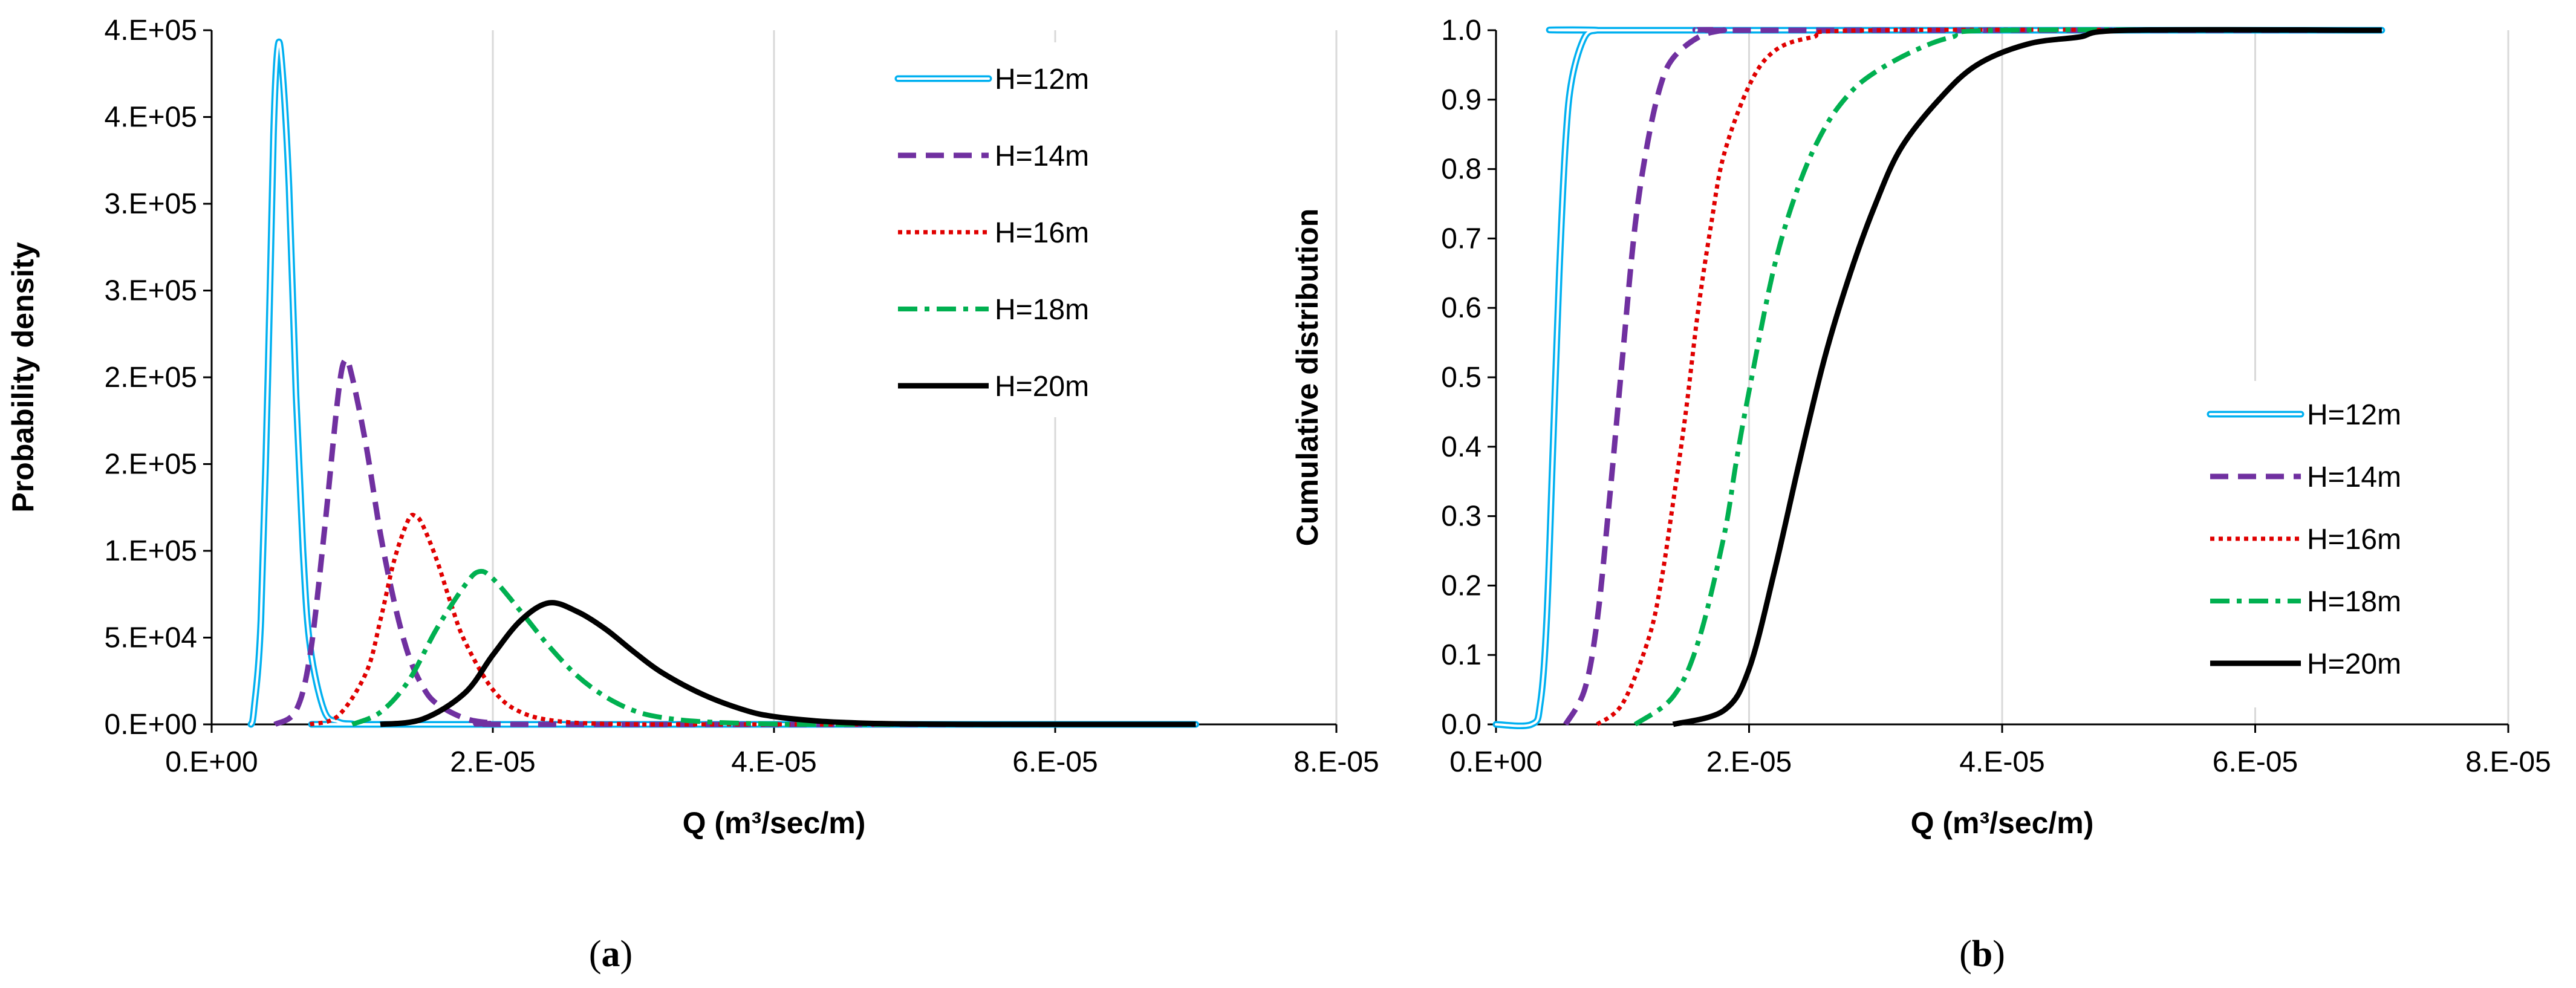  Describe the element at coordinates (1462, 447) in the screenshot. I see `y-tick-label: 0.4` at that location.